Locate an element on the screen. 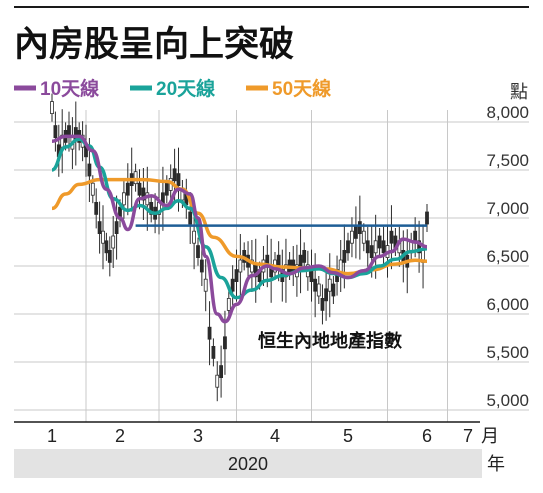 The height and width of the screenshot is (493, 543). year-label: 2020 is located at coordinates (248, 464).